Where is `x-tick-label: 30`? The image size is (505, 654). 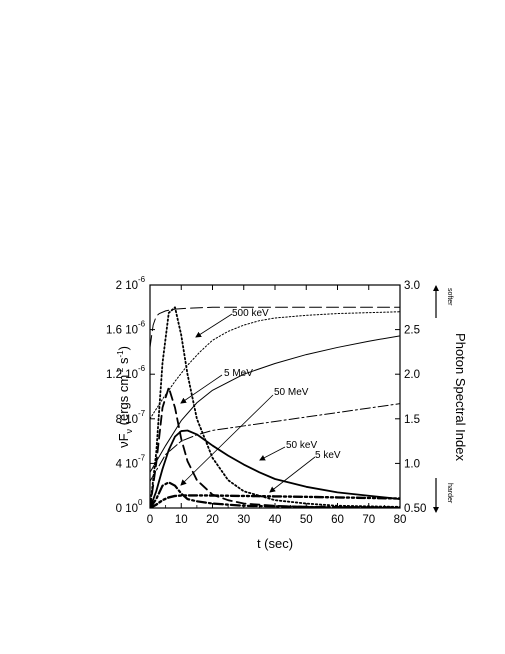 x-tick-label: 30 is located at coordinates (243, 520).